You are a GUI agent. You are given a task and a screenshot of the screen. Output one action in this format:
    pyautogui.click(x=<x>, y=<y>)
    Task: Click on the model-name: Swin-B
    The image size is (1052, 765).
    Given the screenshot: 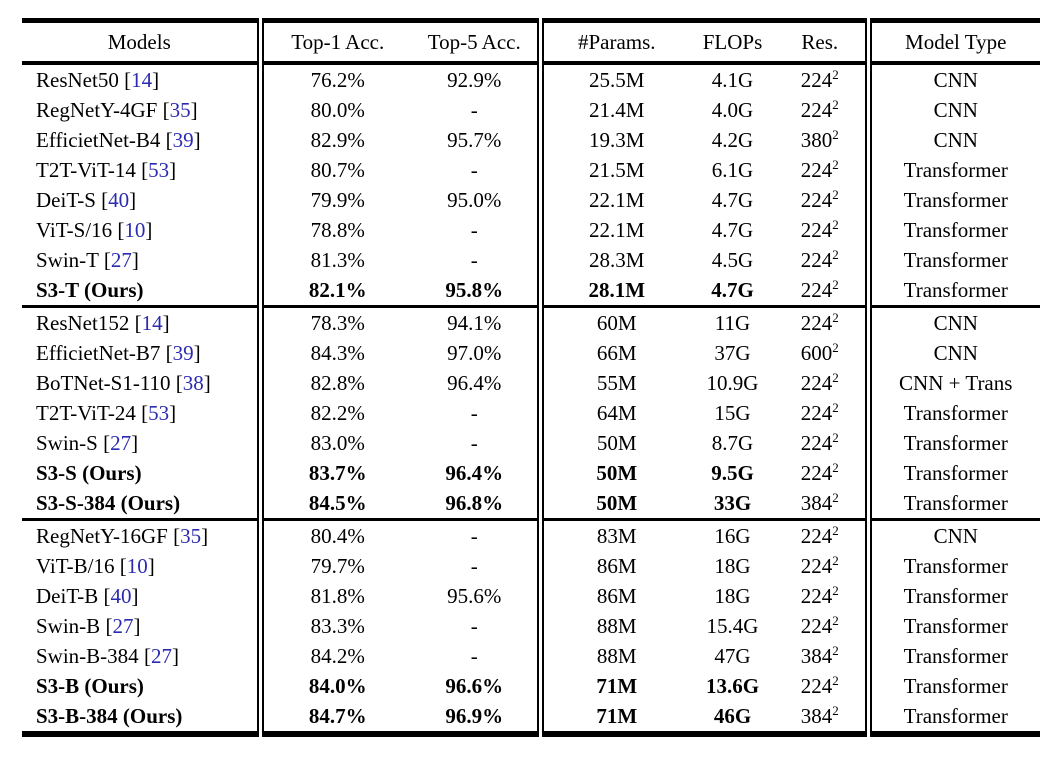 What is the action you would take?
    pyautogui.click(x=68, y=625)
    